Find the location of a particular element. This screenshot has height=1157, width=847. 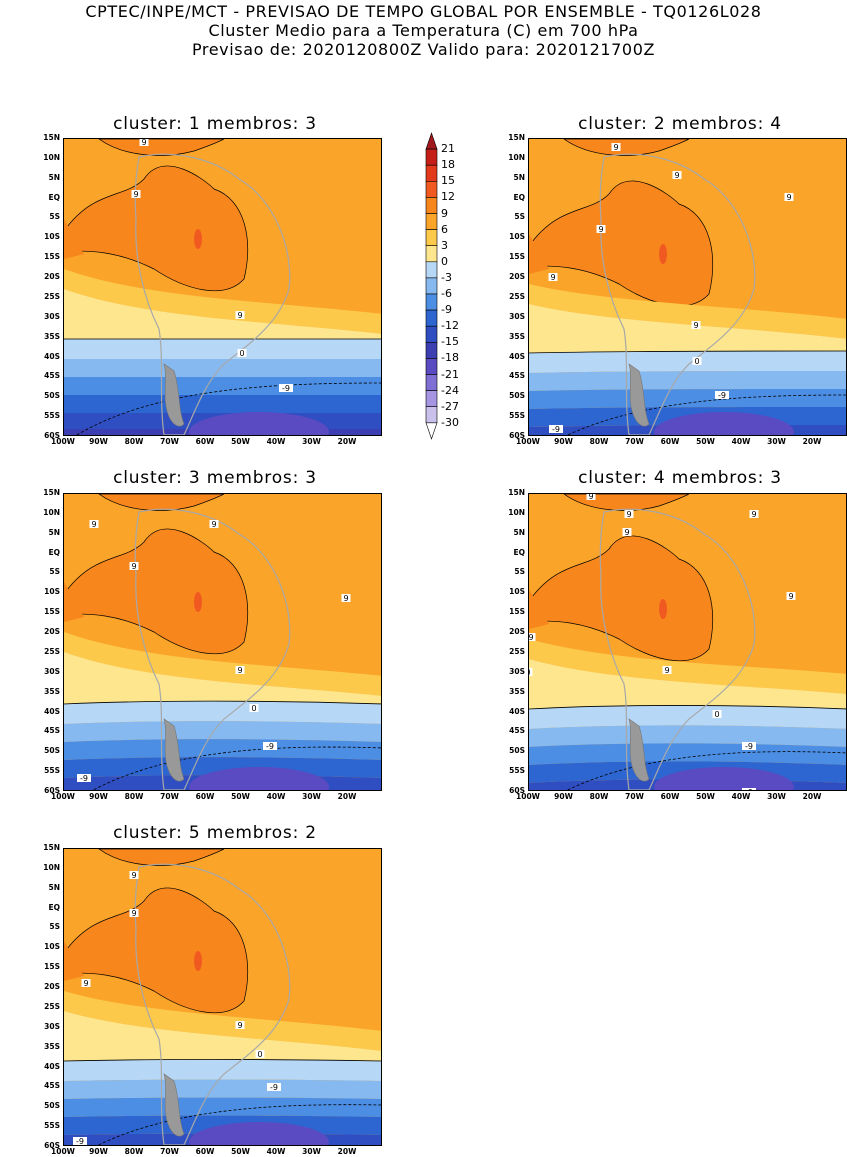

colorbar-label: 21 is located at coordinates (448, 149).